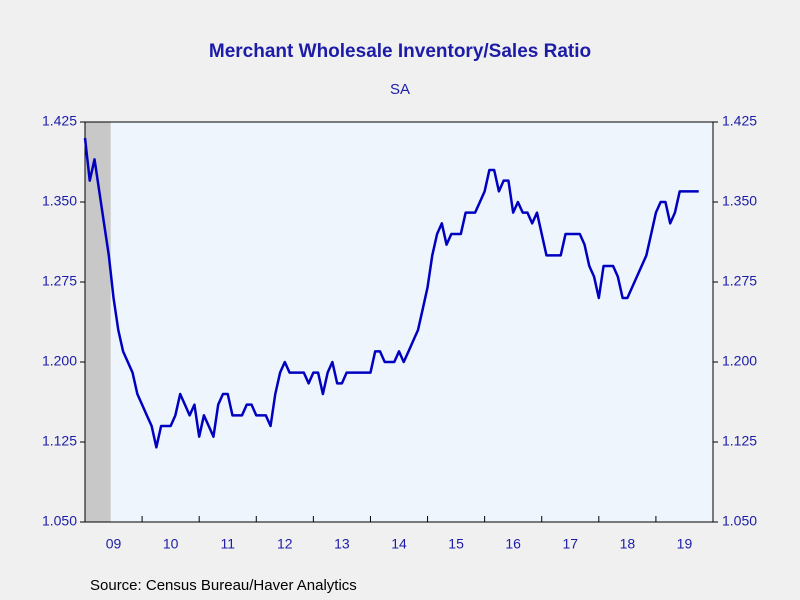  What do you see at coordinates (285, 544) in the screenshot?
I see `x-tick-label: 12` at bounding box center [285, 544].